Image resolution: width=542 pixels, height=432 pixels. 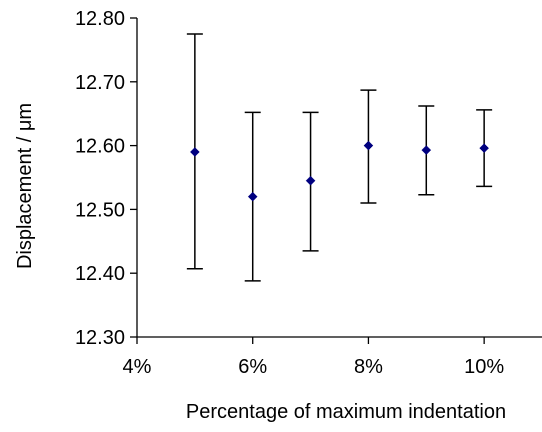 I want to click on x-axis-label: Percentage of maximum indentation, so click(x=346, y=412).